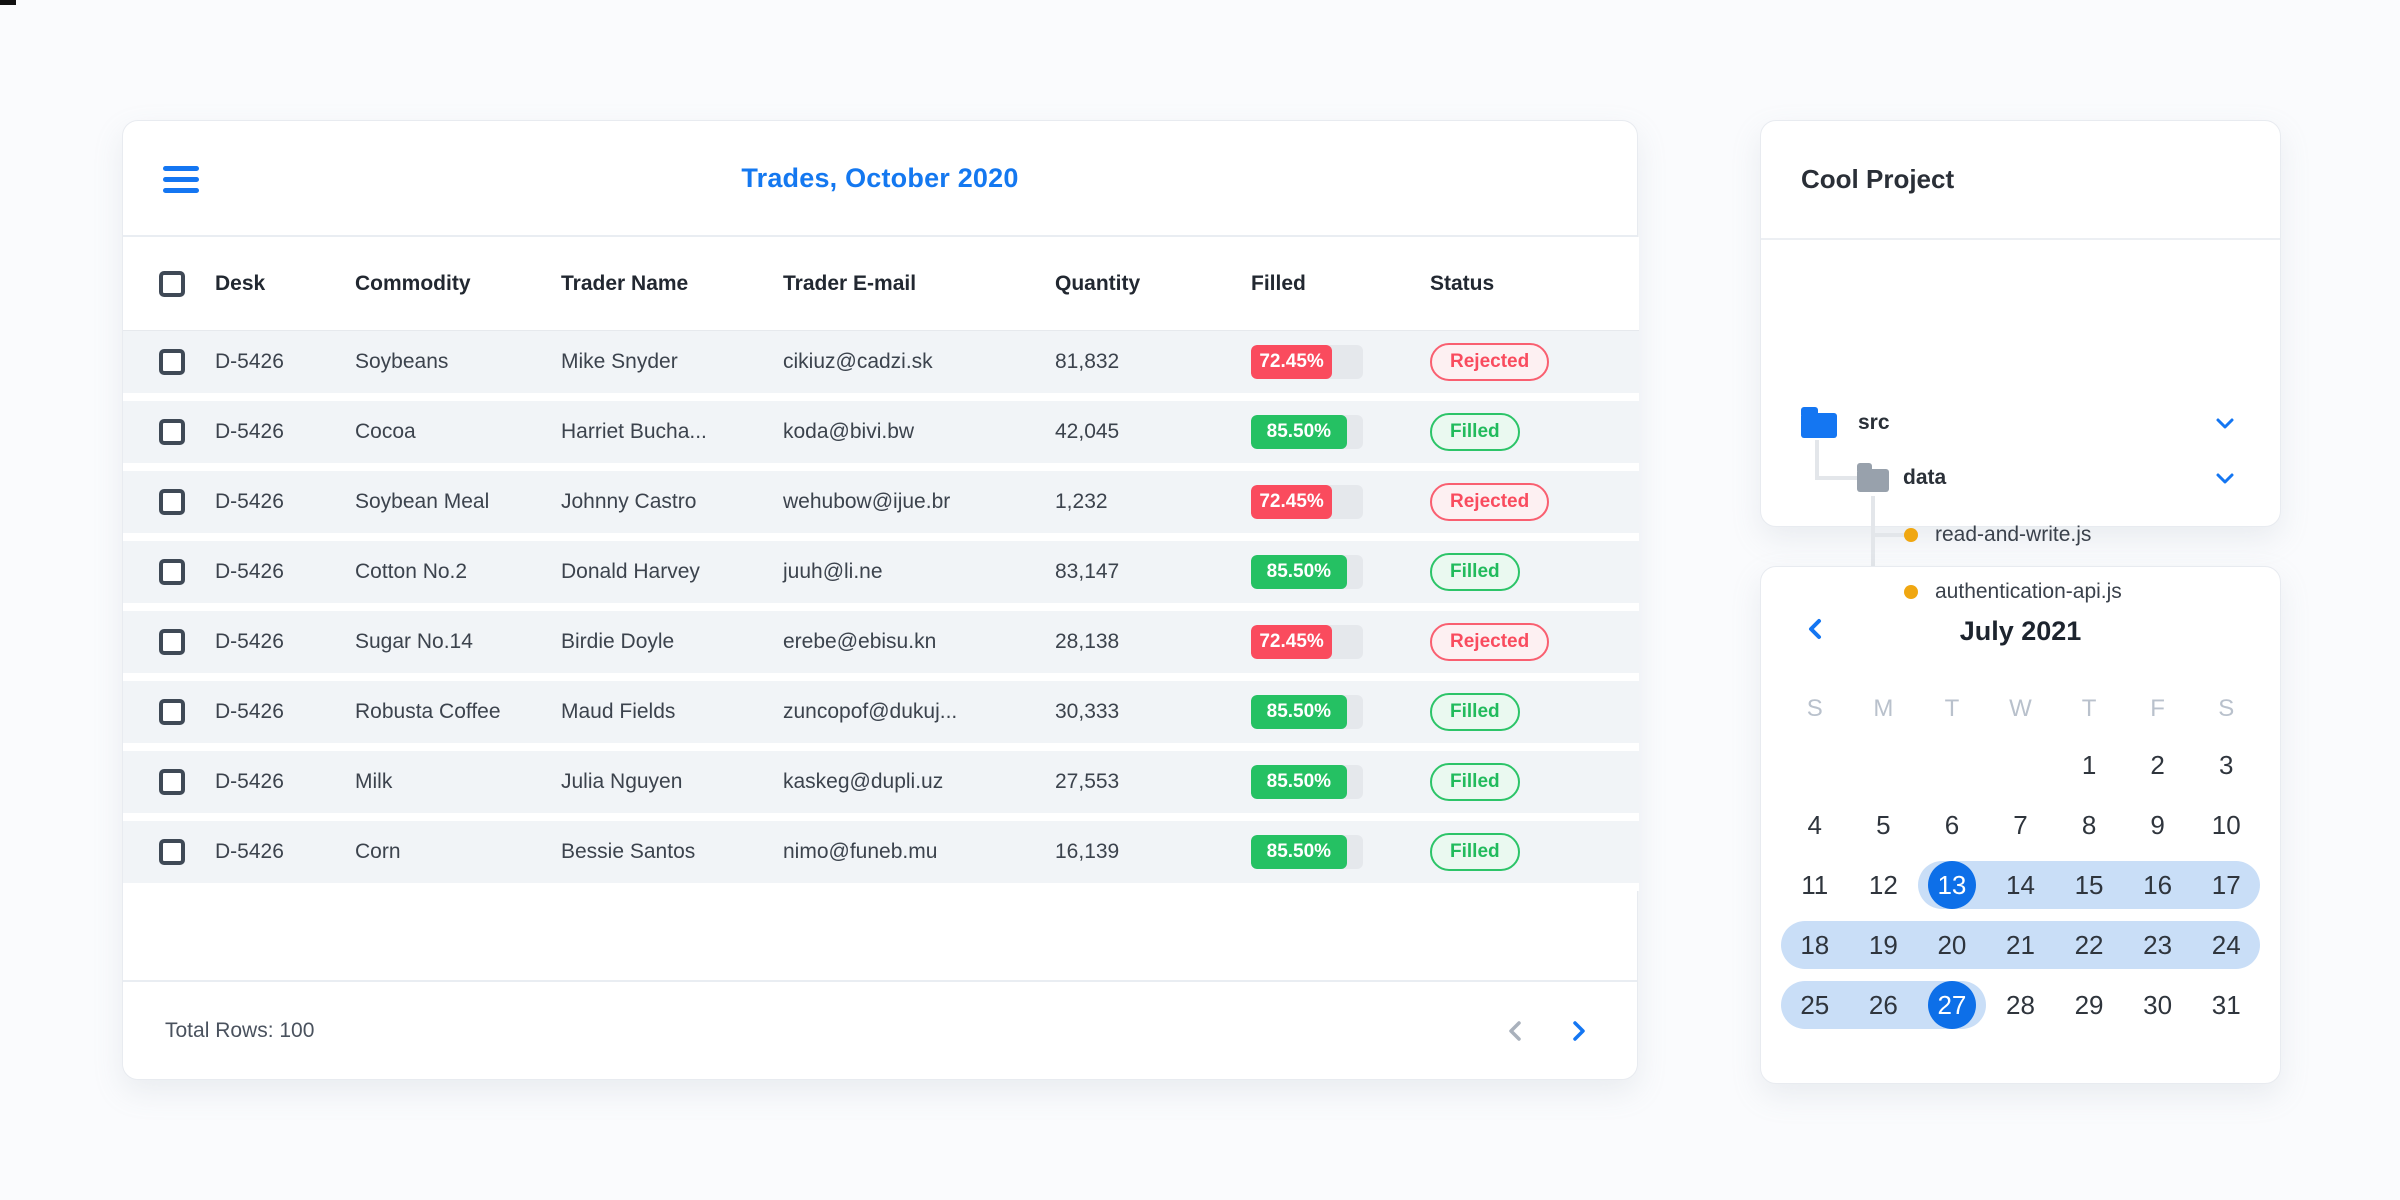  Describe the element at coordinates (2089, 885) in the screenshot. I see `calendar-day: 15` at that location.